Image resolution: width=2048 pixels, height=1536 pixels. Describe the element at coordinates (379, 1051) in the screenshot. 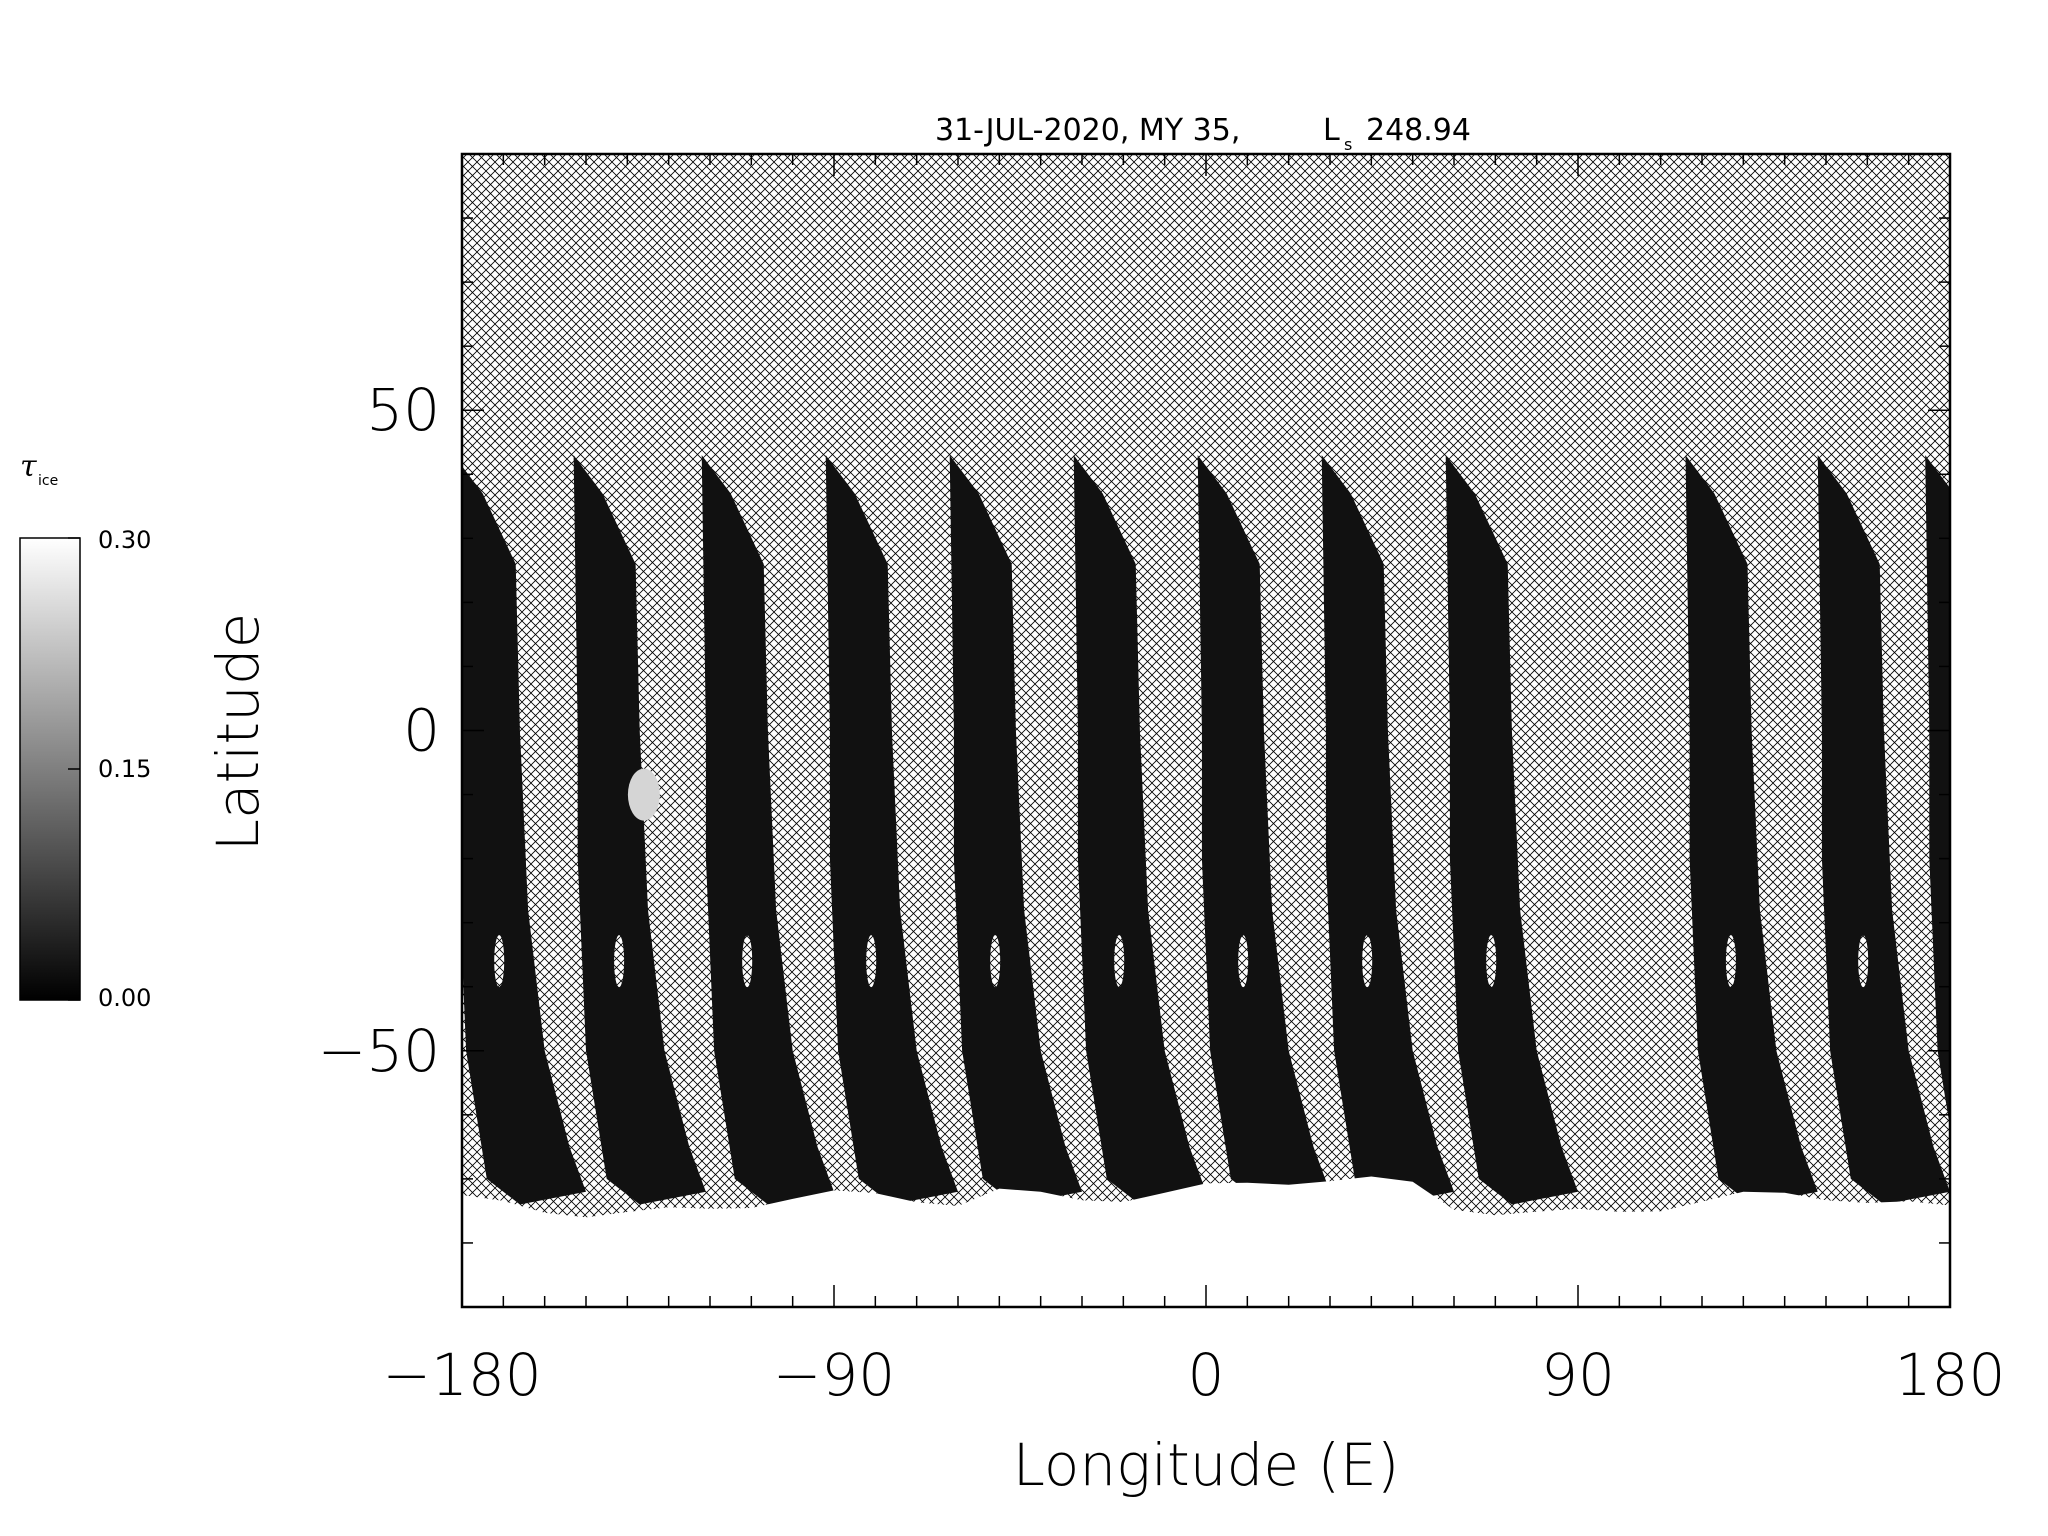

I see `y-tick-label: −50` at that location.